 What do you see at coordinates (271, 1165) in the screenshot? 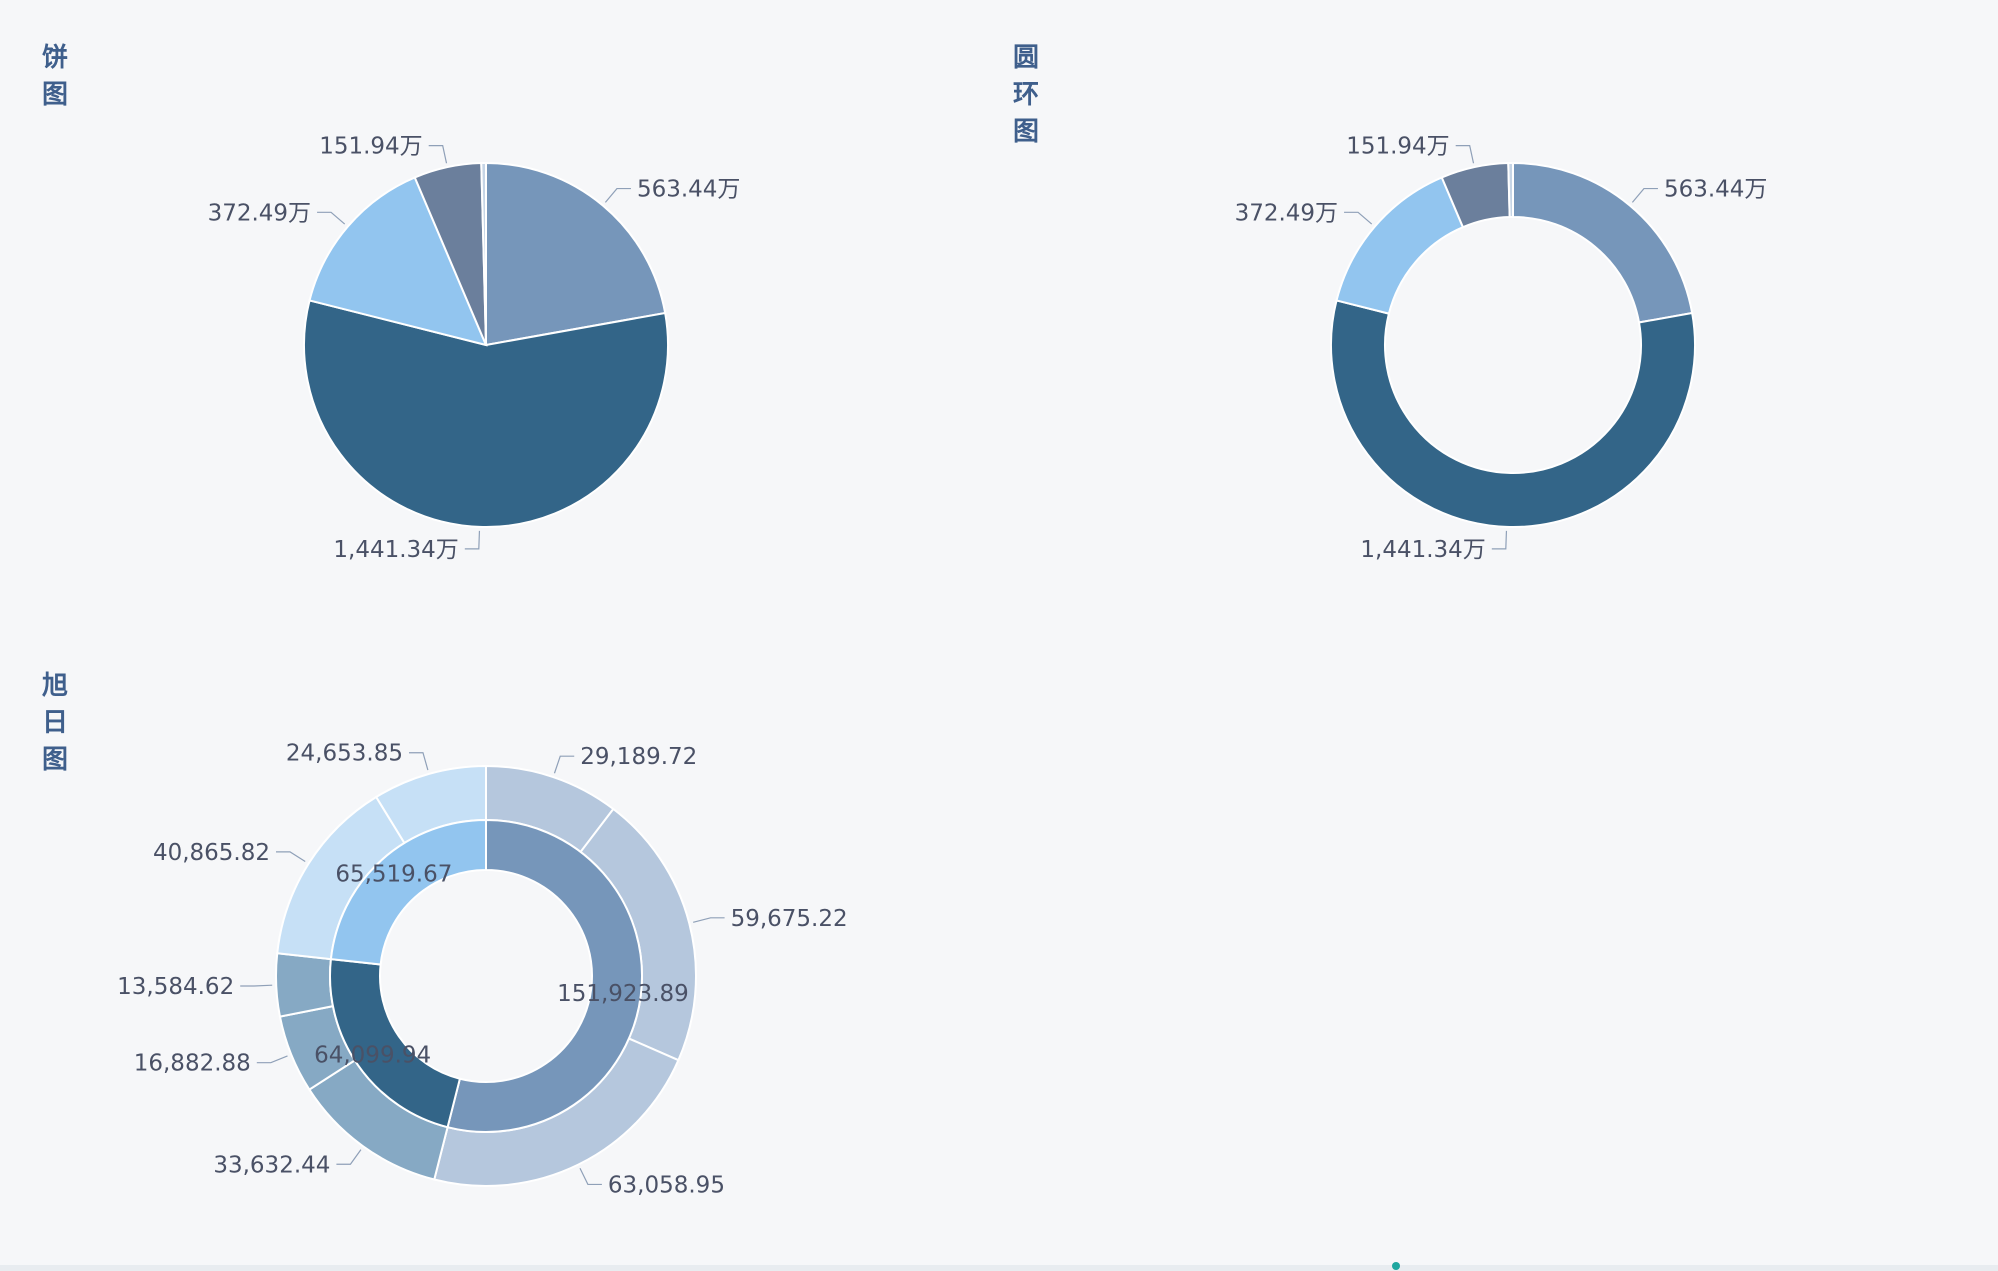
I see `data-label: 33,632.44` at bounding box center [271, 1165].